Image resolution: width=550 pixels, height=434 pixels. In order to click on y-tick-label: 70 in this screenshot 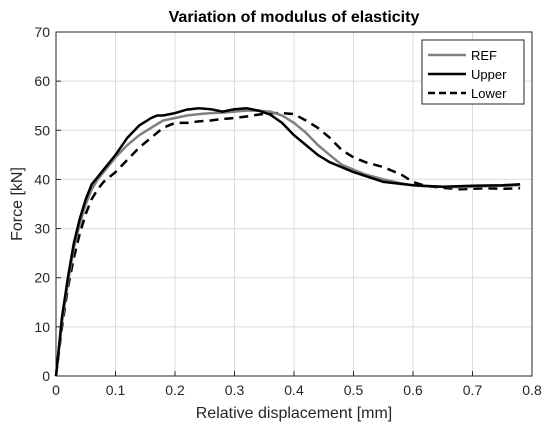, I will do `click(42, 32)`.